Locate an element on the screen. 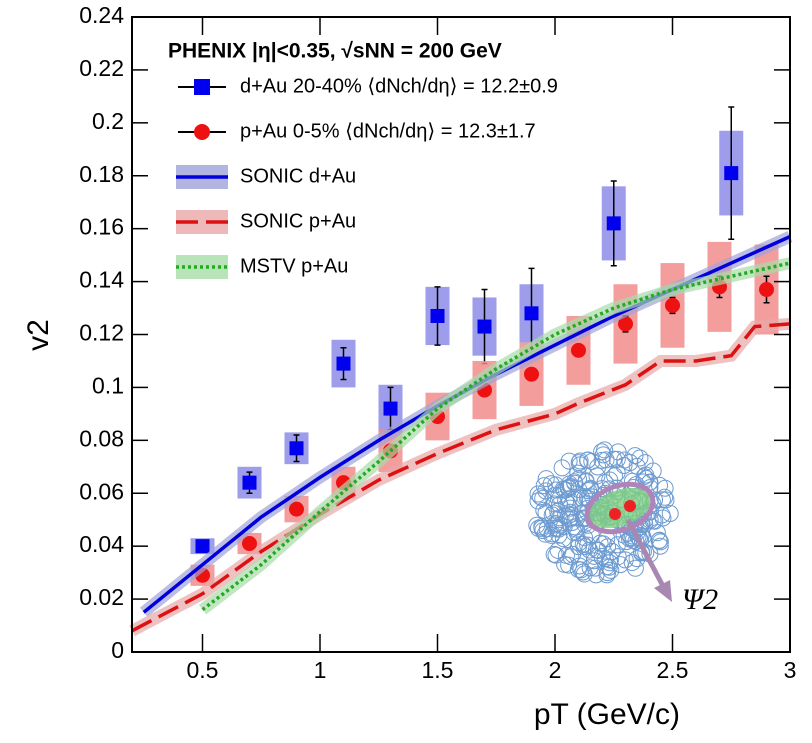 The height and width of the screenshot is (743, 812). y-tick-label: 0.08 is located at coordinates (101, 438).